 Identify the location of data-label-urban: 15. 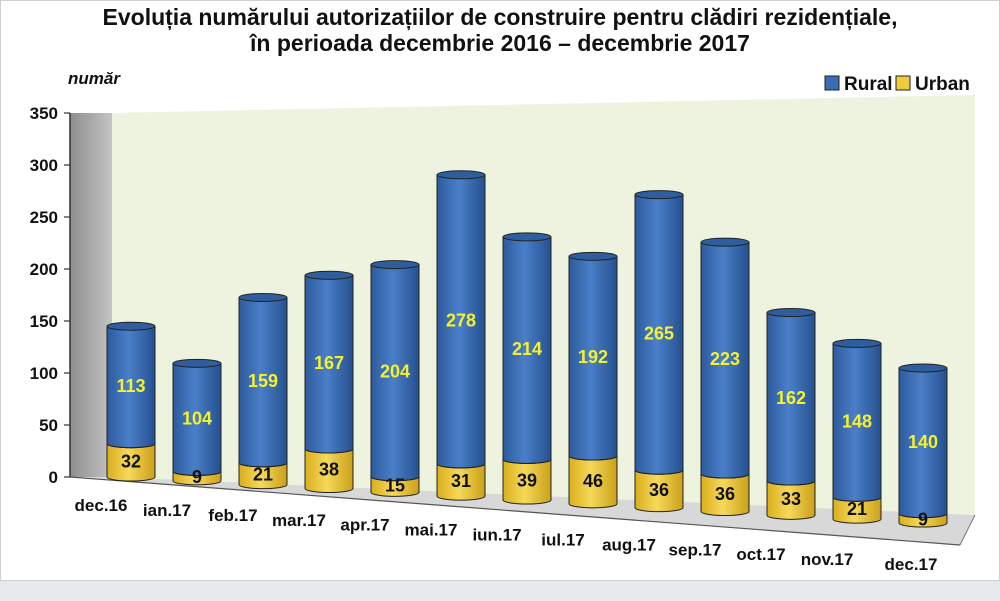
(395, 486).